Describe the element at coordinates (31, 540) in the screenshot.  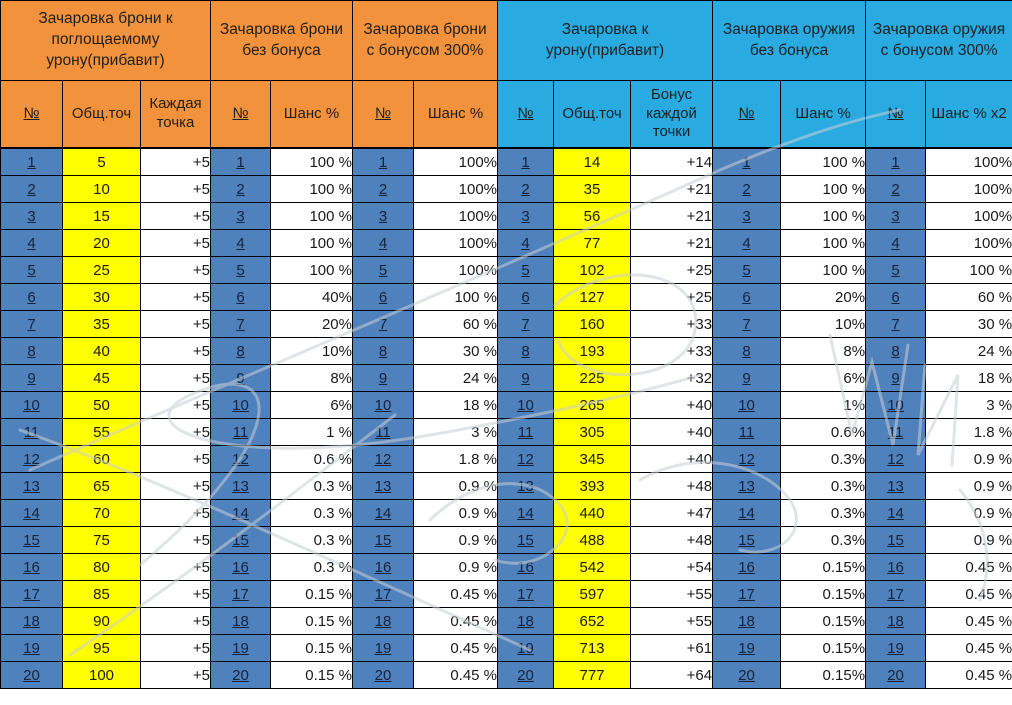
I see `row-number-cell: 15` at that location.